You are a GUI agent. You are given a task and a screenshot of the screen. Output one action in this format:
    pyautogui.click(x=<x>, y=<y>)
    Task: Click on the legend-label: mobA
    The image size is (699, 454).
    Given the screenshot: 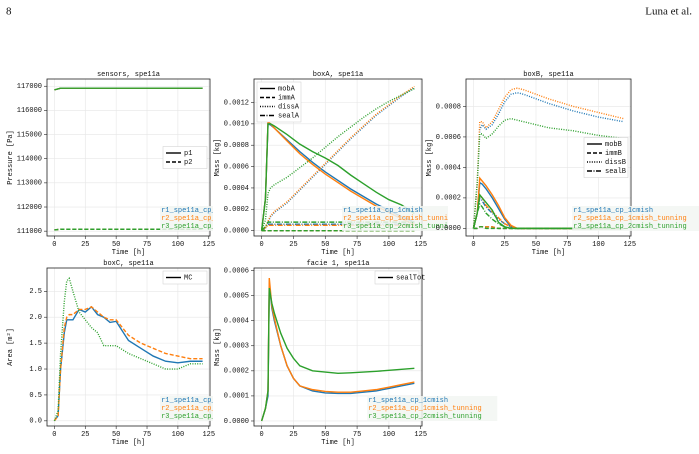 What is the action you would take?
    pyautogui.click(x=287, y=89)
    